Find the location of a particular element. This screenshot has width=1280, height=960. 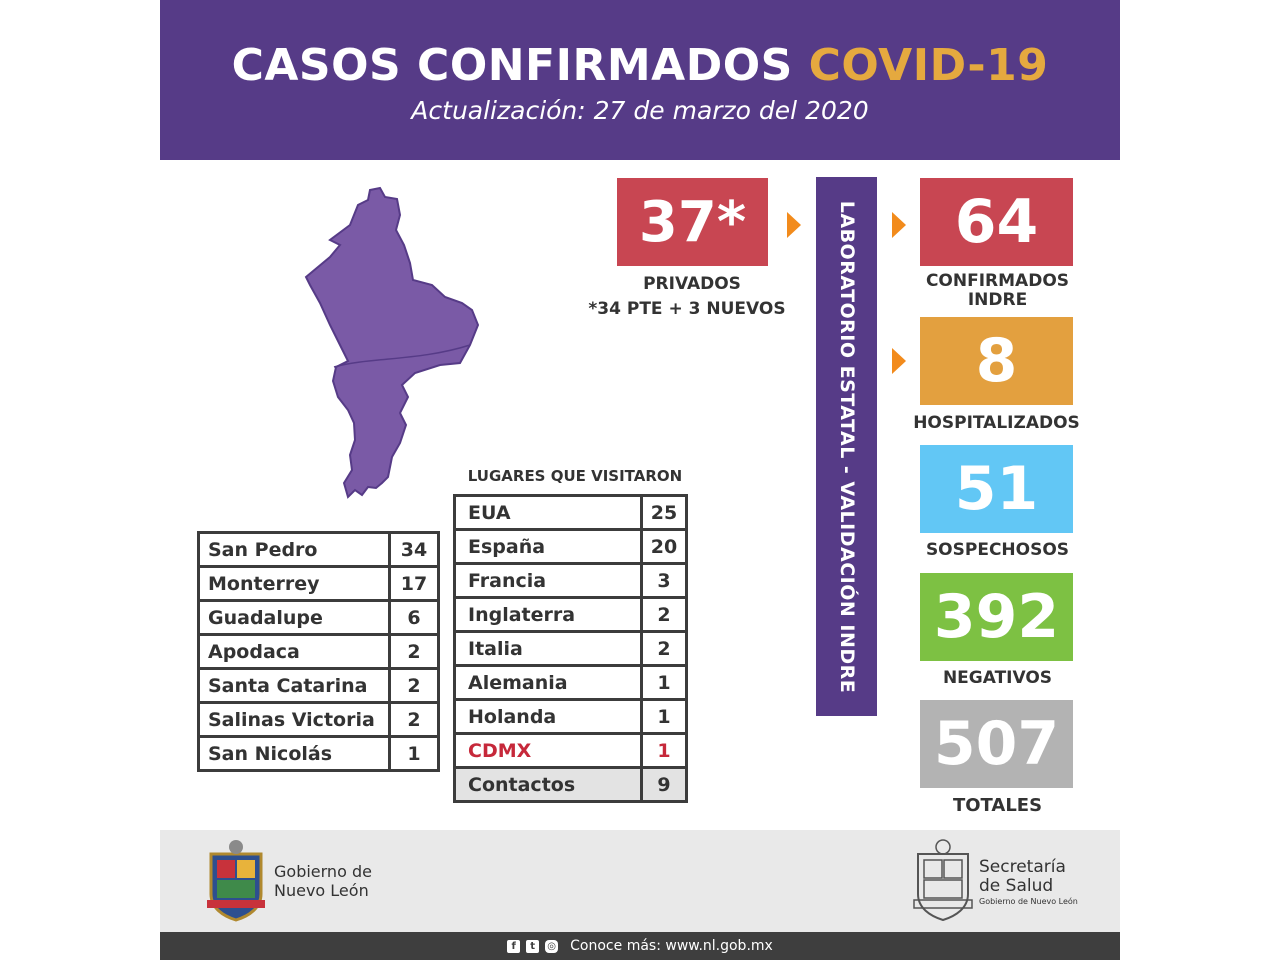

lugar-name: Francia is located at coordinates (548, 580).